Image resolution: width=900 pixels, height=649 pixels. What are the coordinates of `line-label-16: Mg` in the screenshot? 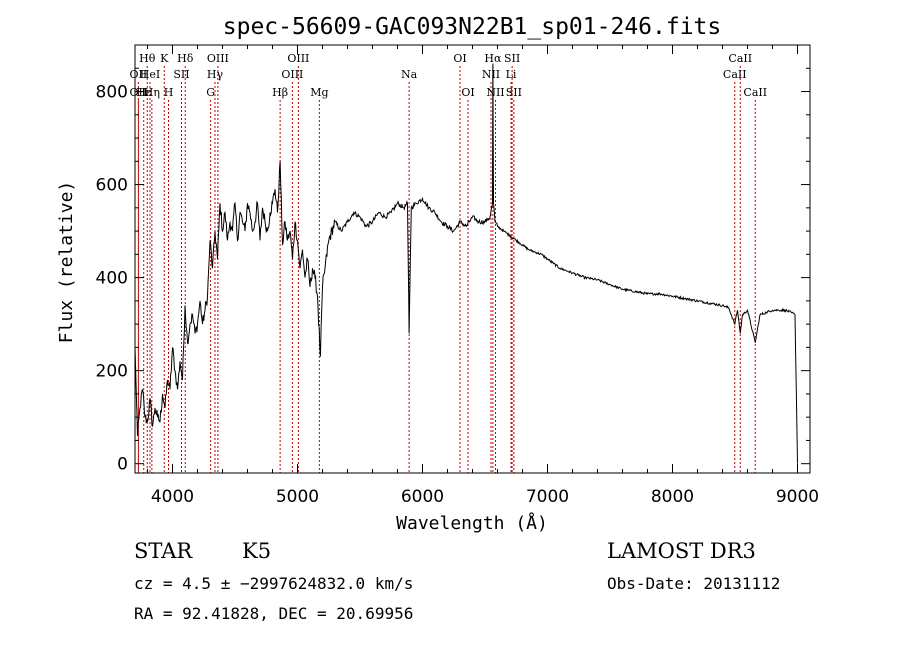 It's located at (319, 92).